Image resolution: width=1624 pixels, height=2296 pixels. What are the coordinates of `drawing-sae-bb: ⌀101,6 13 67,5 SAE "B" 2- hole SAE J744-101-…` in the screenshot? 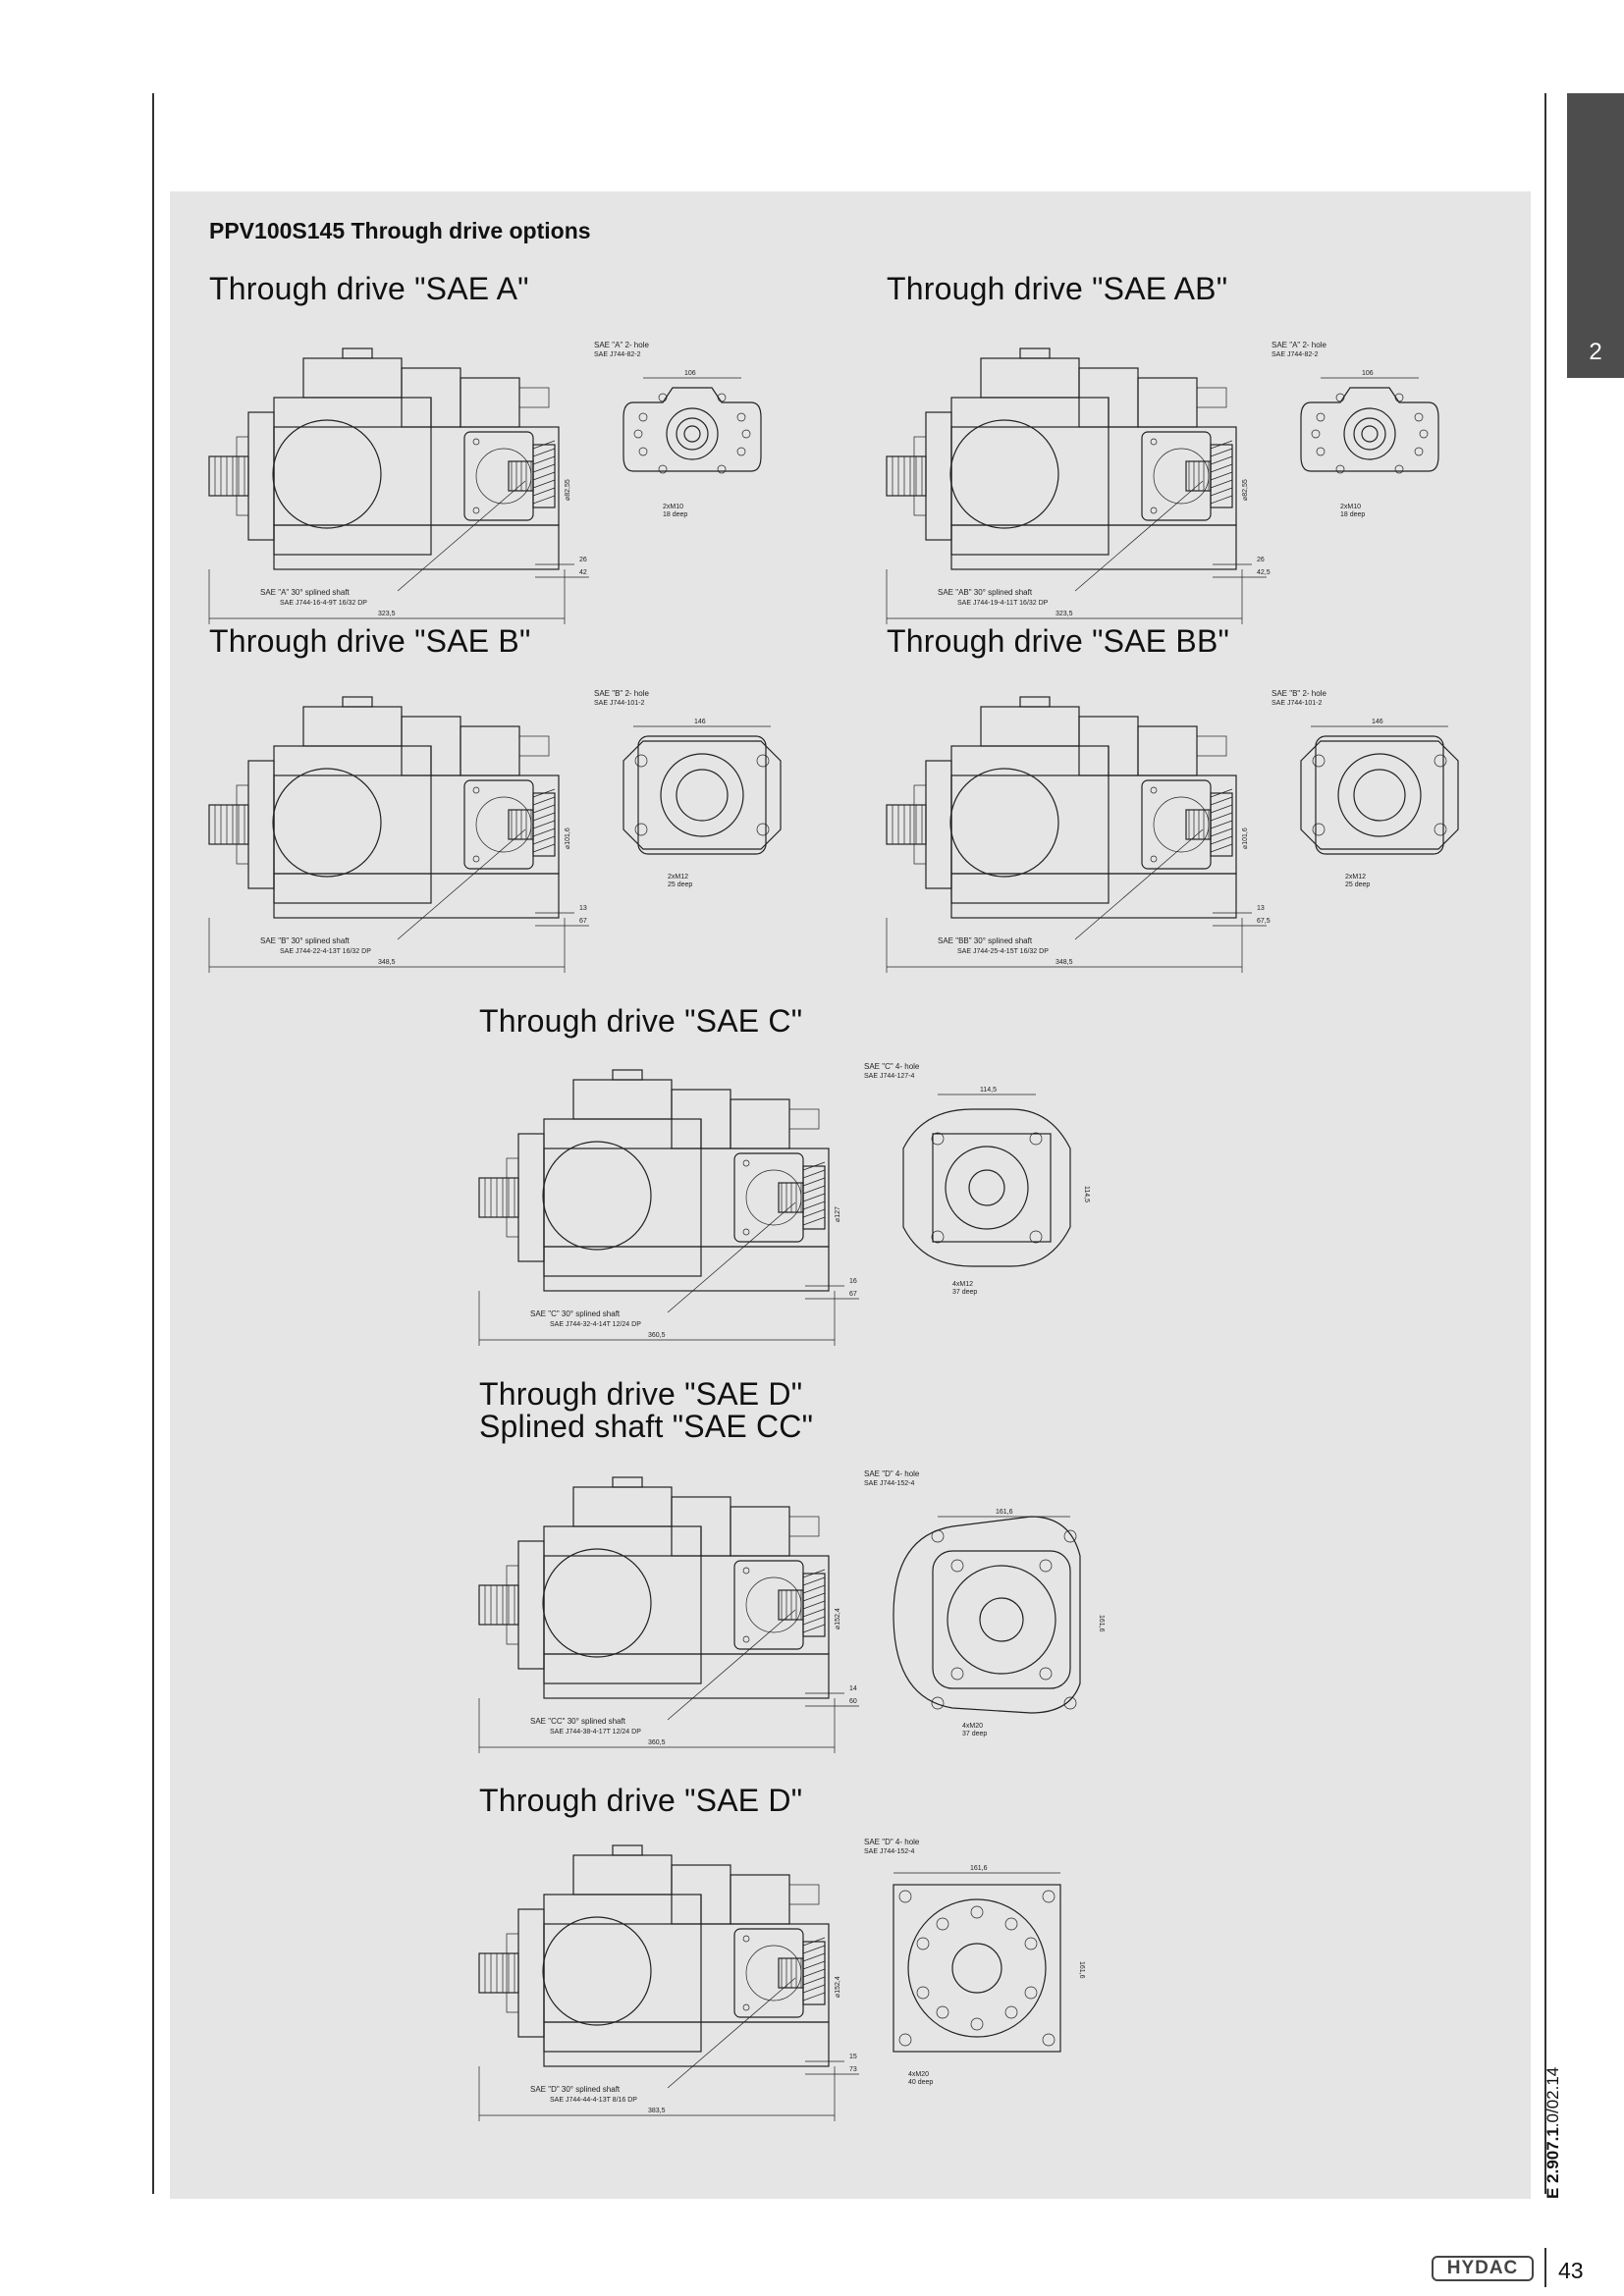 It's located at (1178, 829).